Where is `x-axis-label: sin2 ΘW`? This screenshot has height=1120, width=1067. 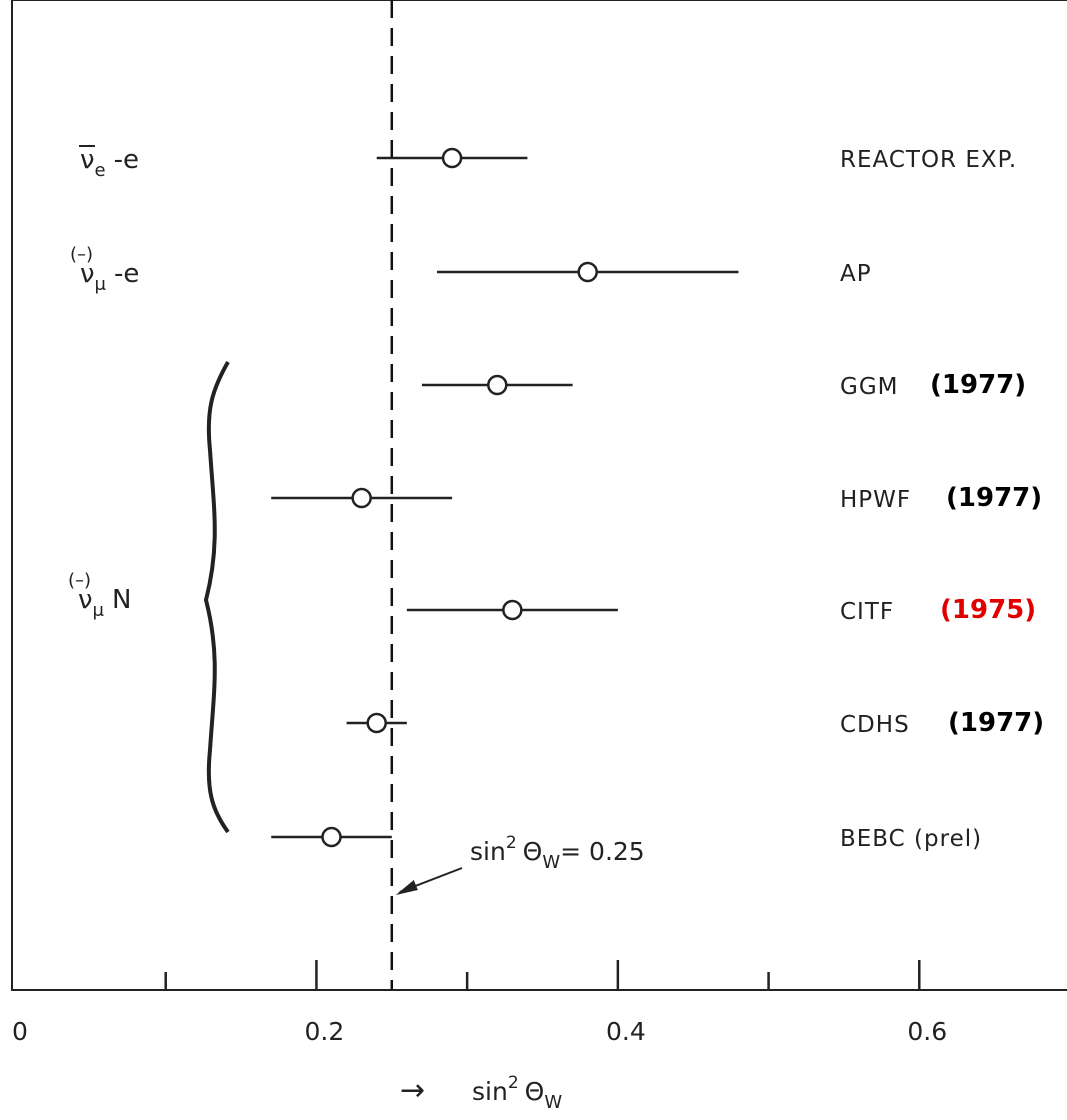
x-axis-label: sin2 ΘW is located at coordinates (517, 1093).